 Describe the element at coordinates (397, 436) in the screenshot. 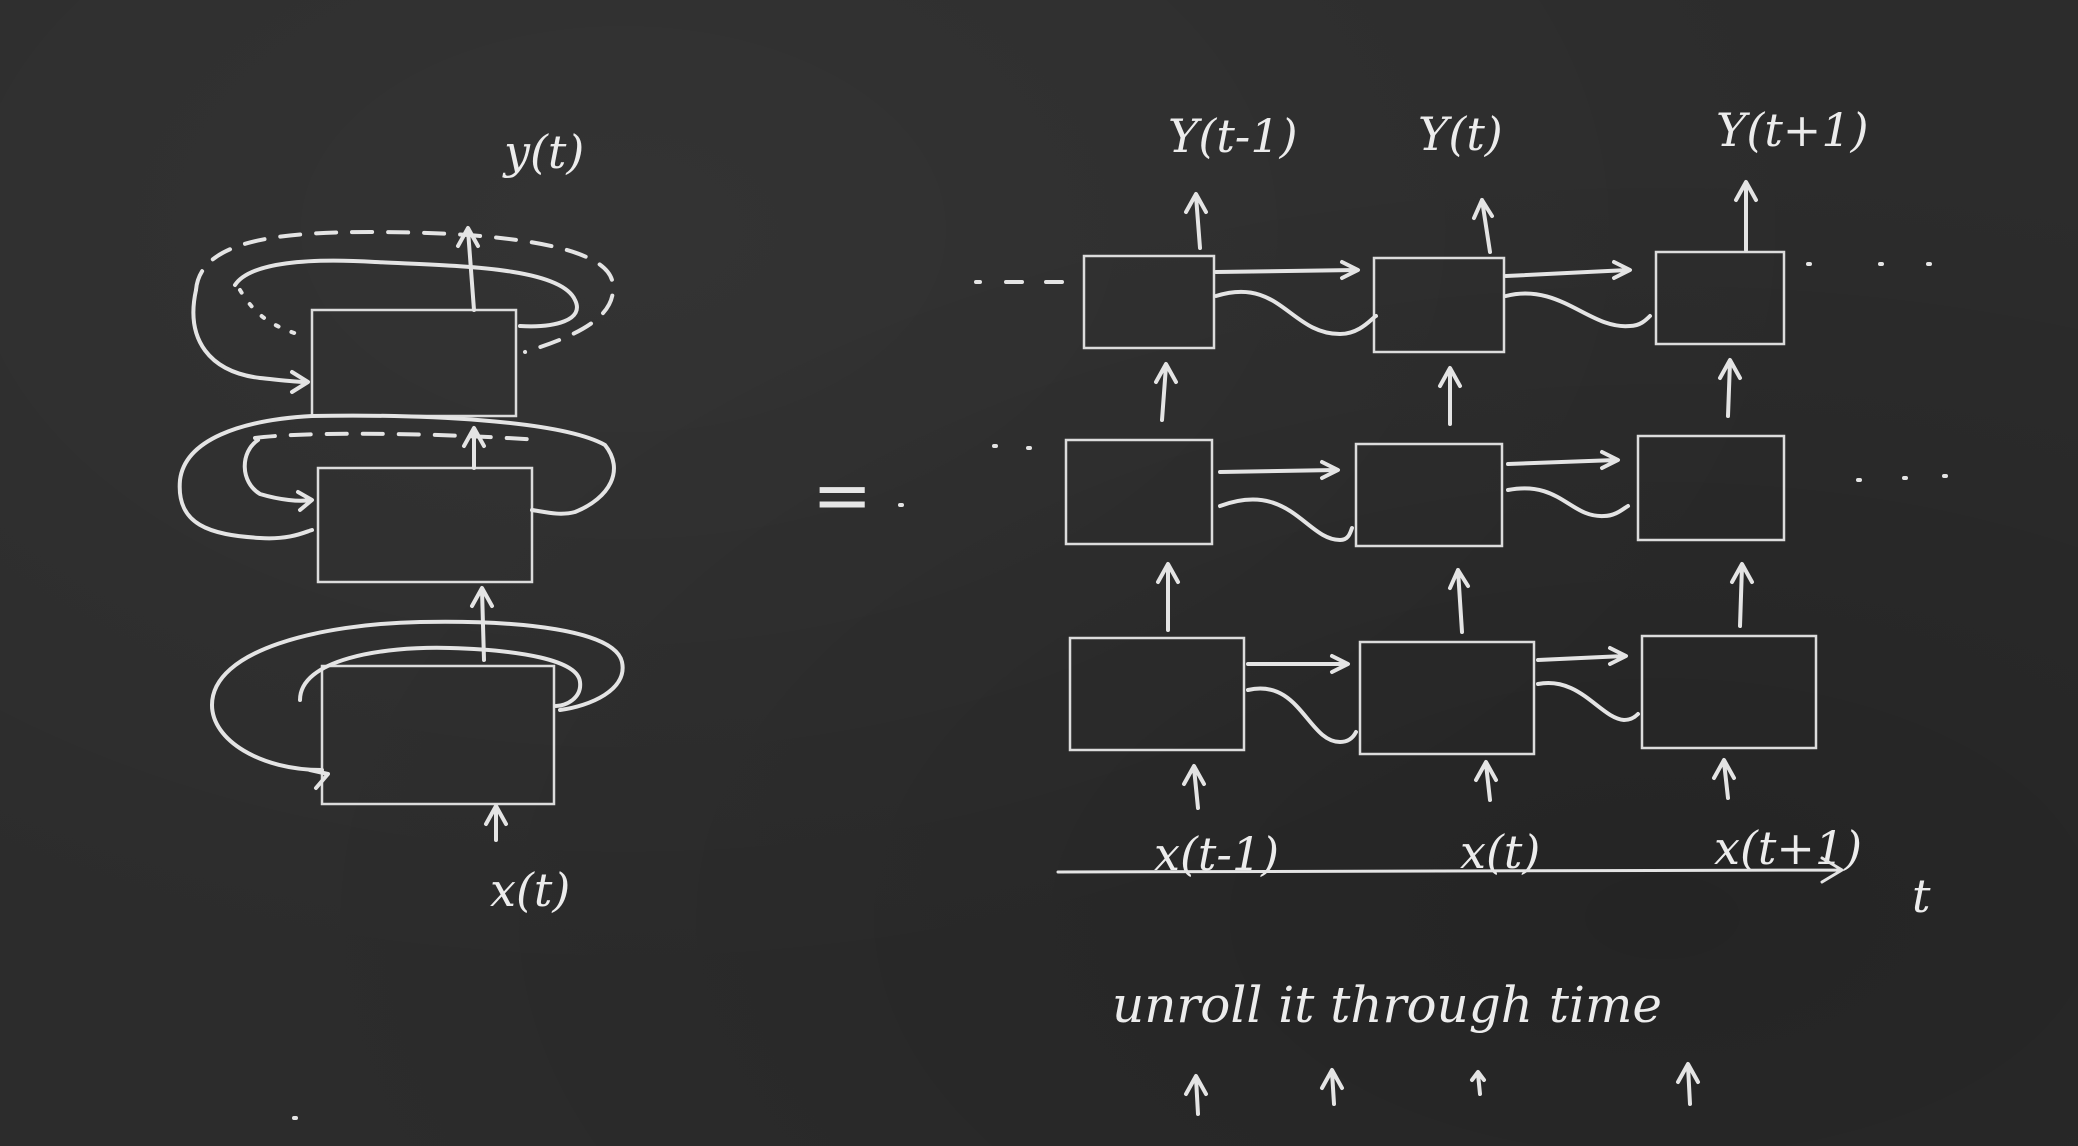

I see `folded-loop-2-dashed` at that location.